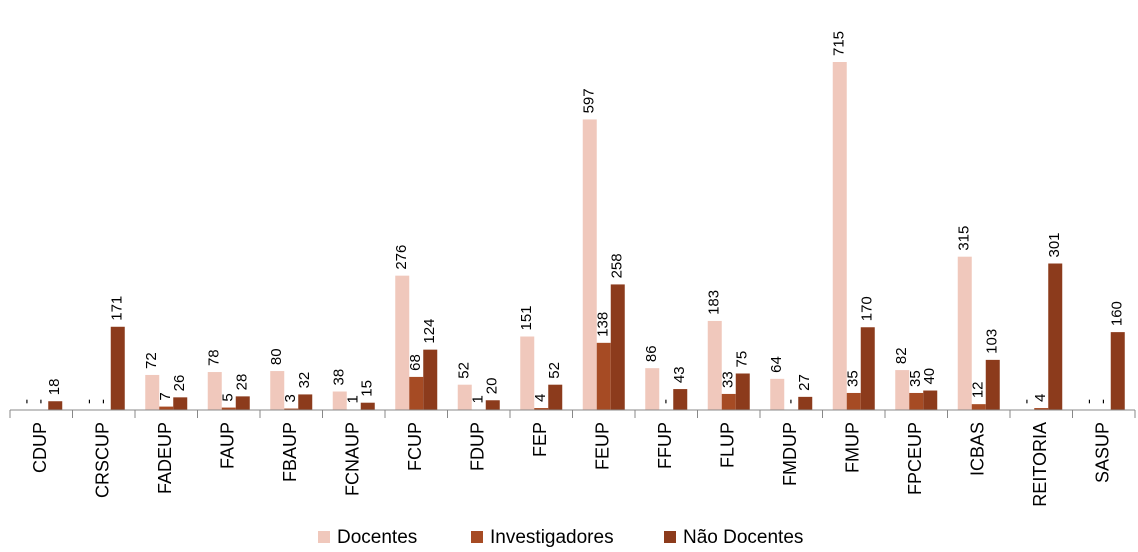 This screenshot has height=552, width=1138. Describe the element at coordinates (353, 459) in the screenshot. I see `x-tick-label: FCNAUP` at that location.